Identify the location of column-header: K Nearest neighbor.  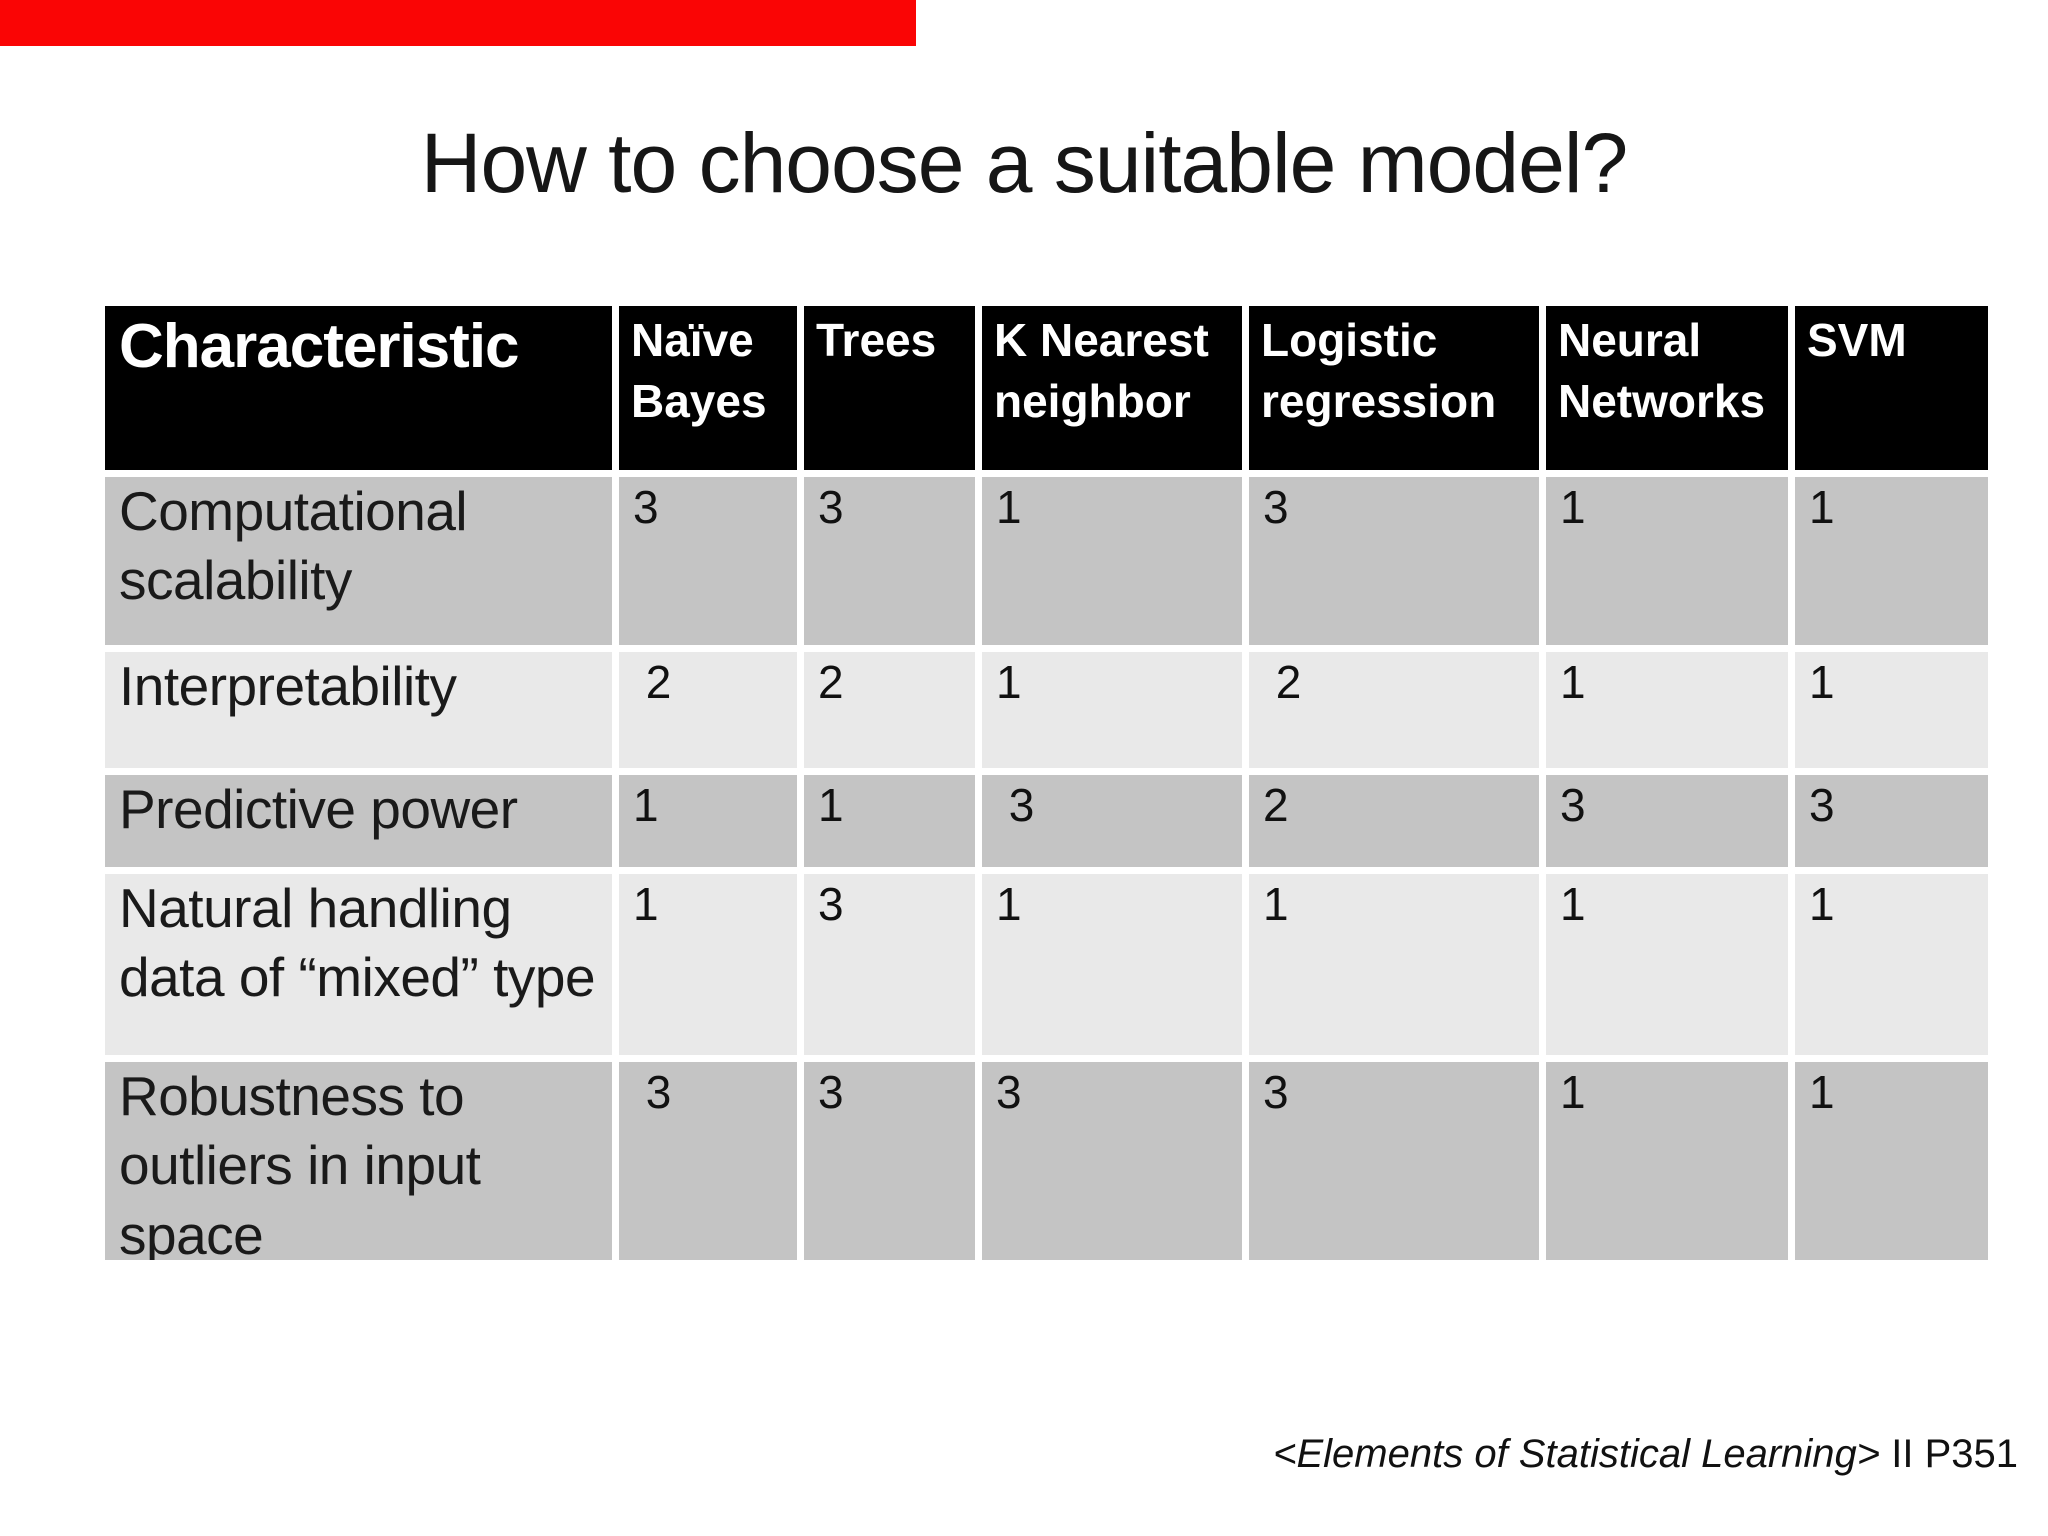
(1112, 388).